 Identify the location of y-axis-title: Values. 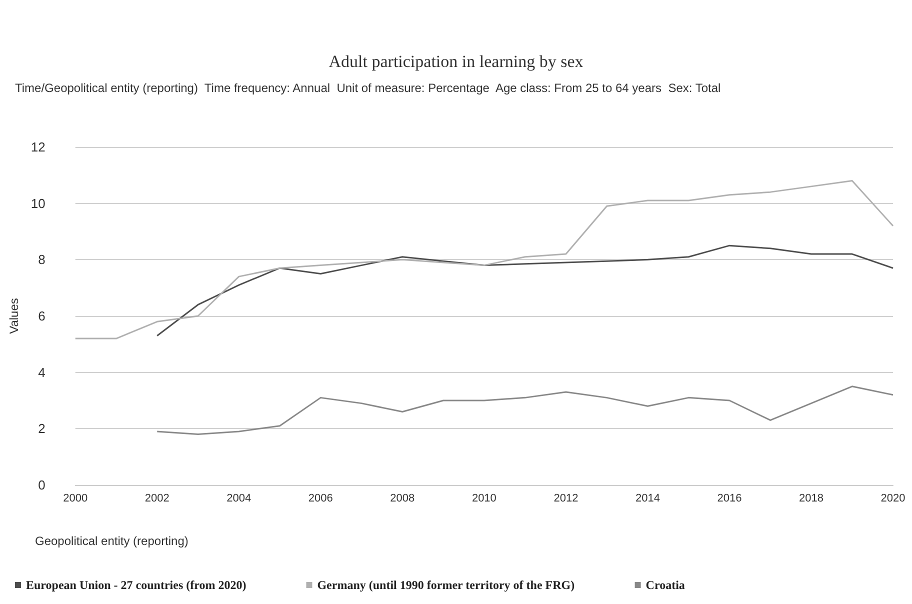
(14, 316).